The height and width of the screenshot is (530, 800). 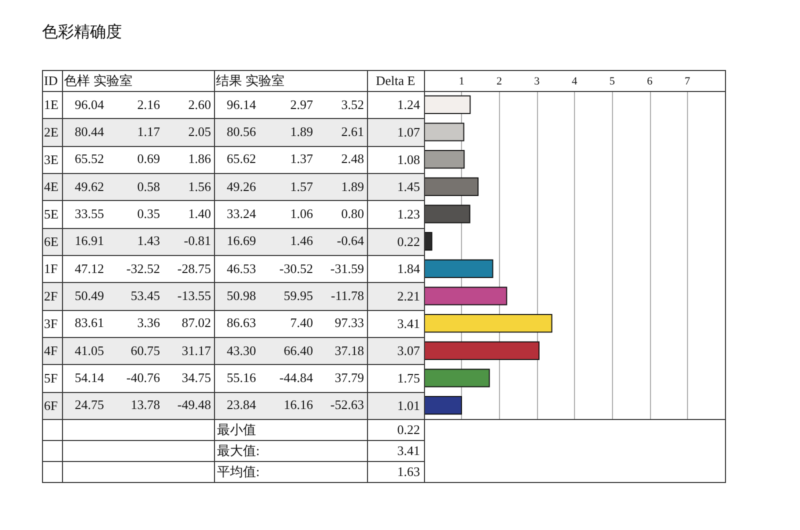 What do you see at coordinates (295, 131) in the screenshot?
I see `text: 80.56 1.89 2.61` at bounding box center [295, 131].